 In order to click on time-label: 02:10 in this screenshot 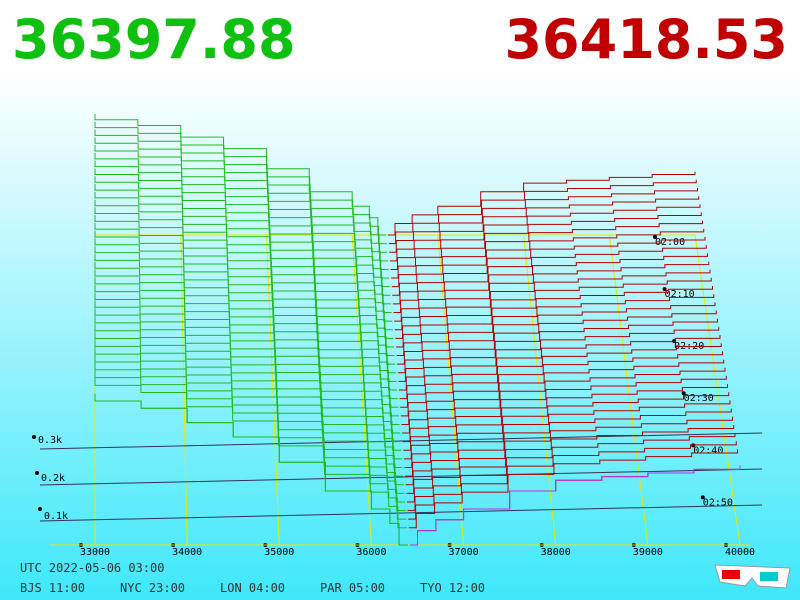, I will do `click(680, 294)`.